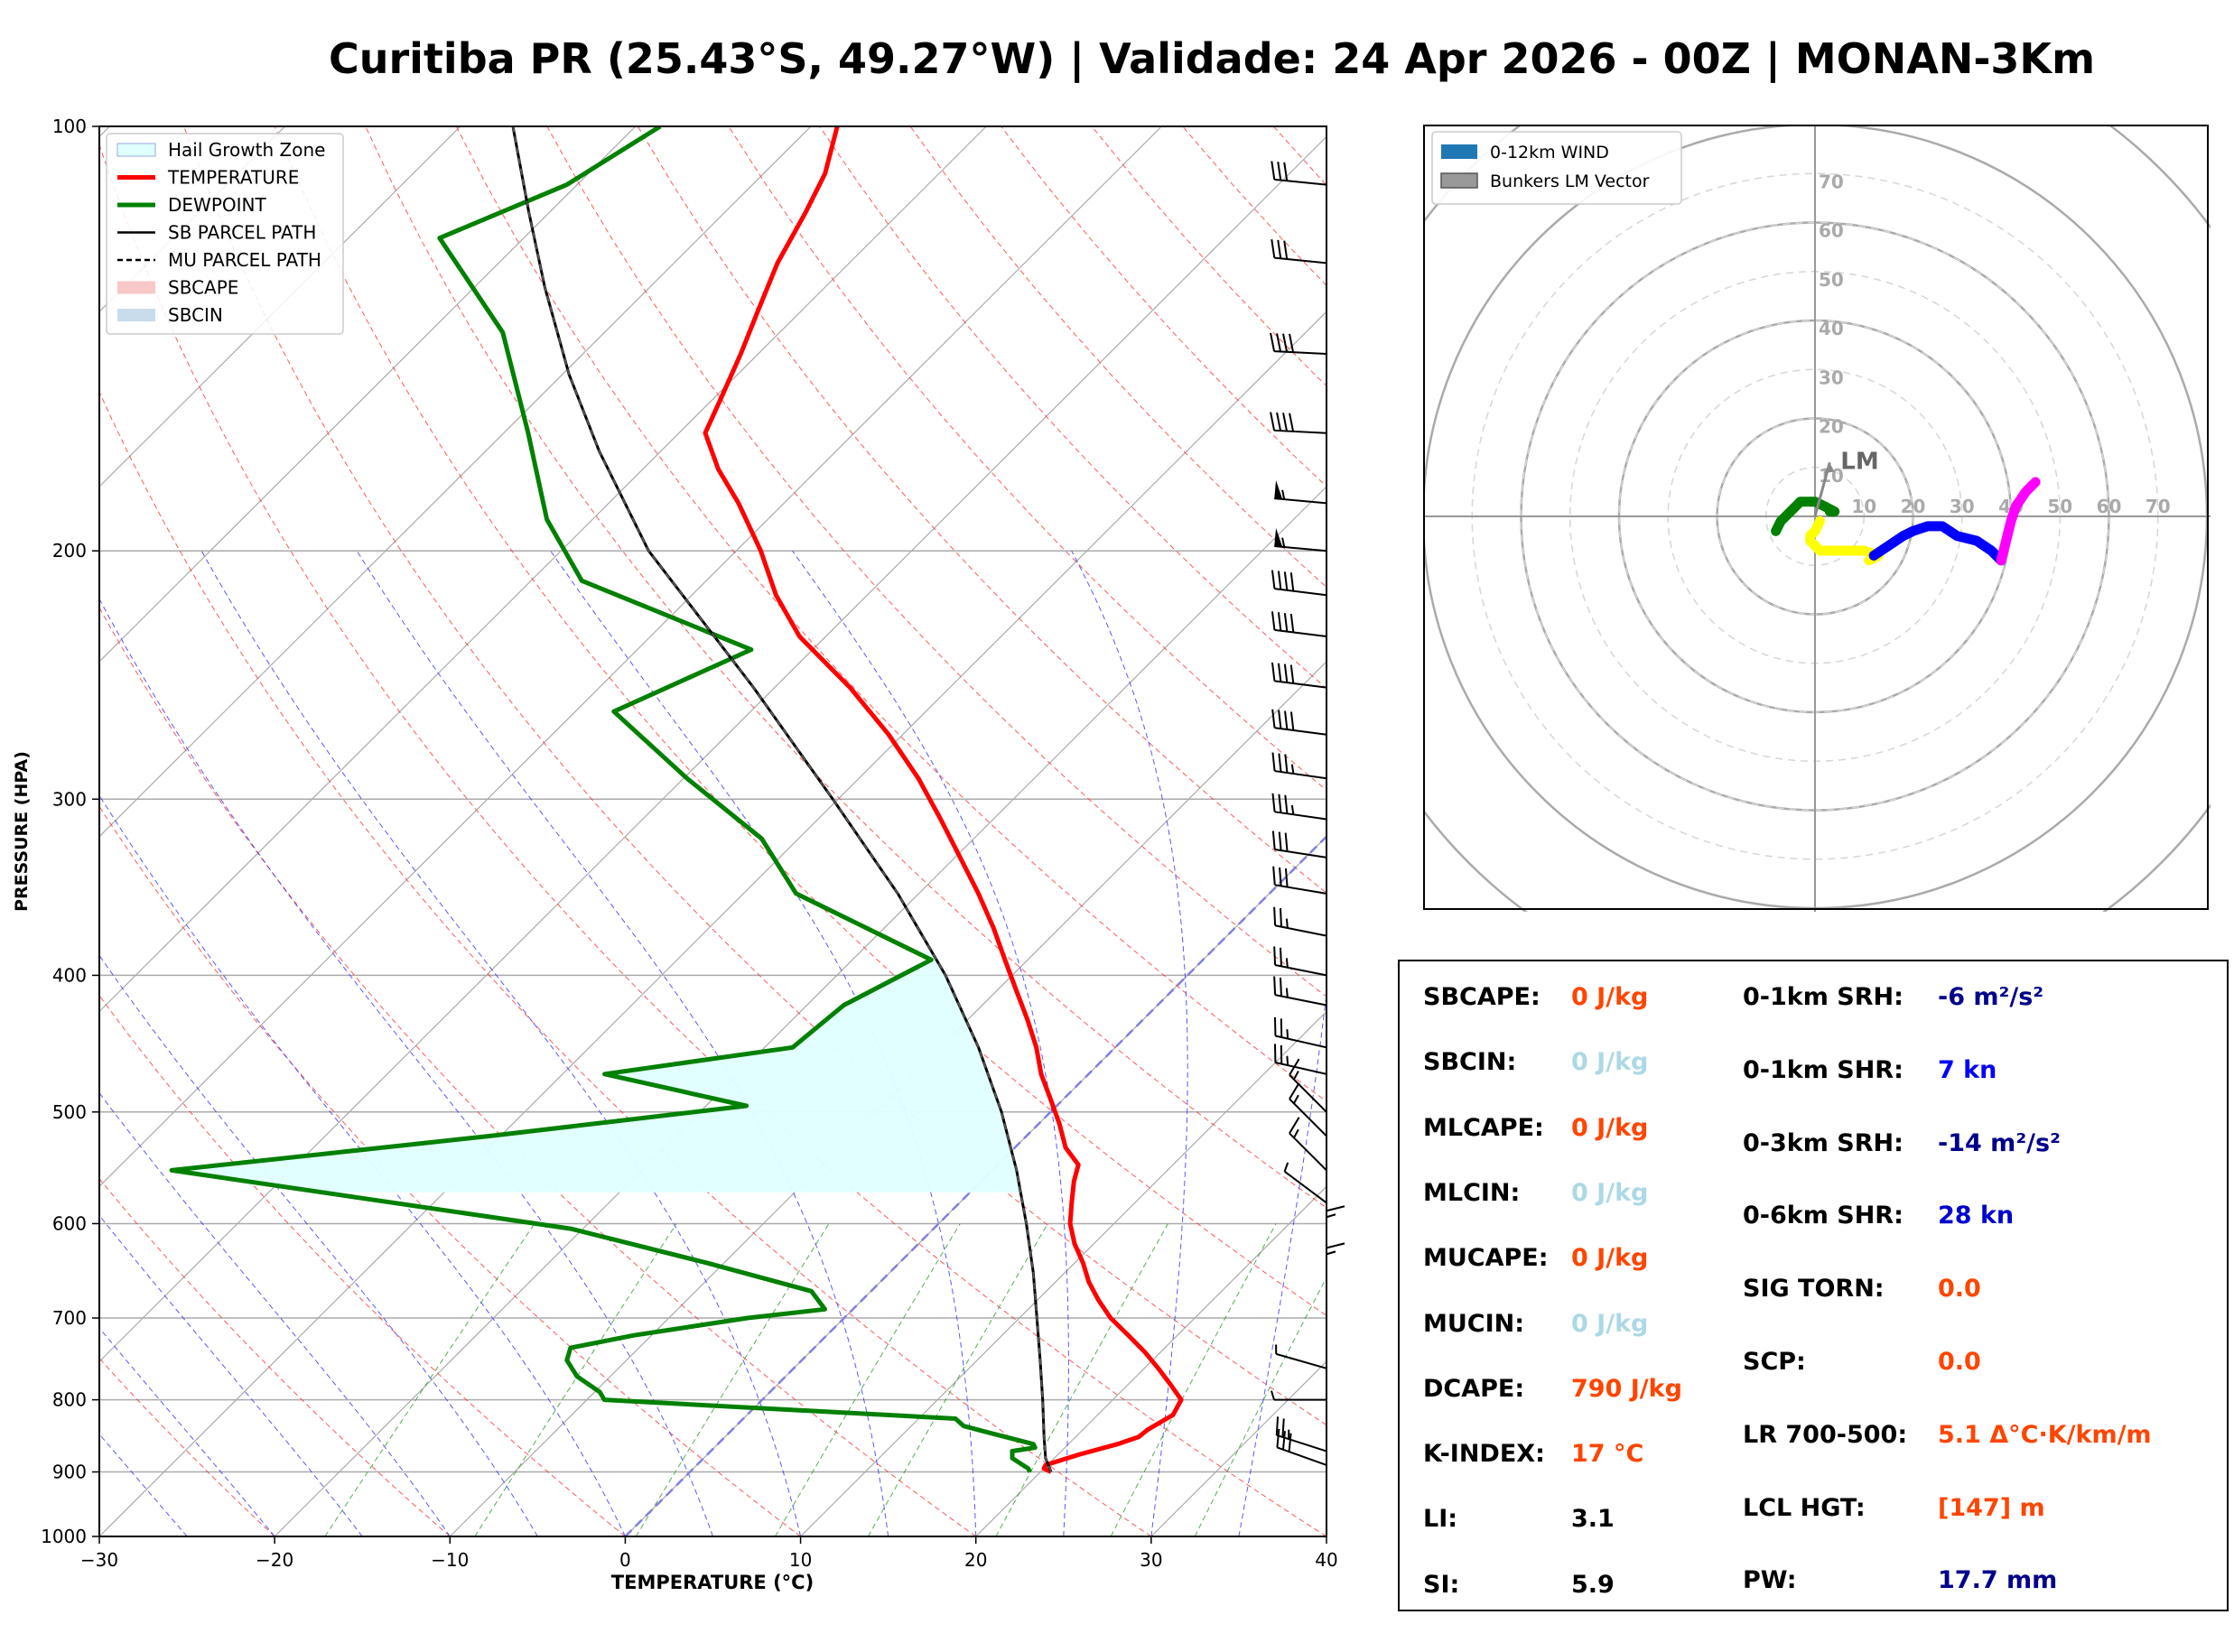 Image resolution: width=2234 pixels, height=1652 pixels. I want to click on stat-label: 0-1km SHR:, so click(1824, 1069).